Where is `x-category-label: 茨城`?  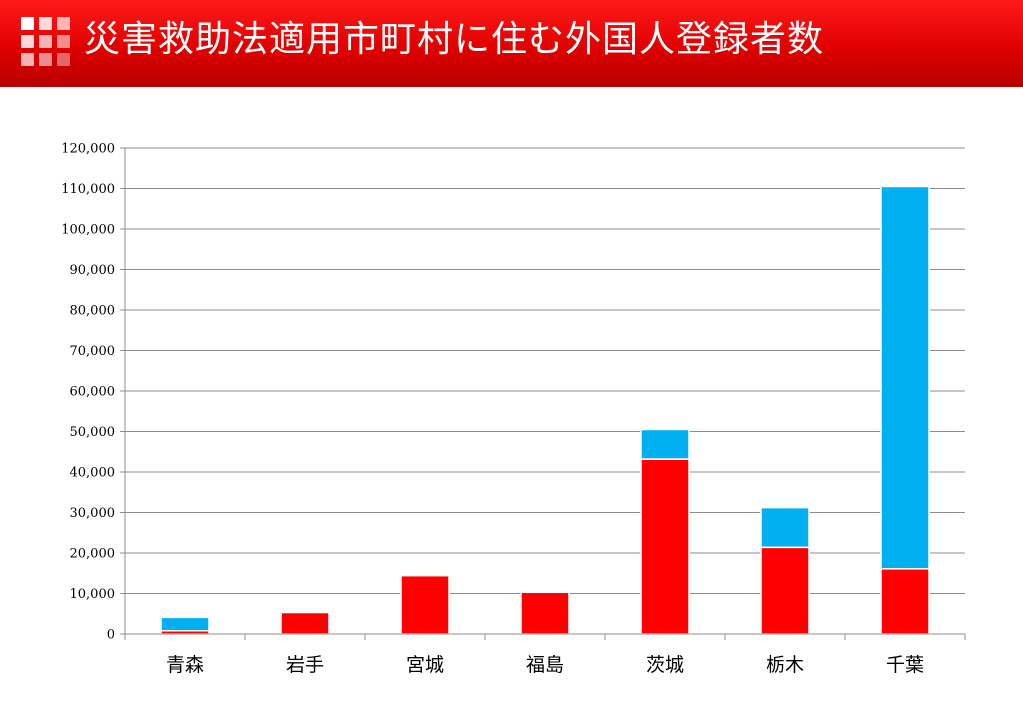 x-category-label: 茨城 is located at coordinates (665, 665).